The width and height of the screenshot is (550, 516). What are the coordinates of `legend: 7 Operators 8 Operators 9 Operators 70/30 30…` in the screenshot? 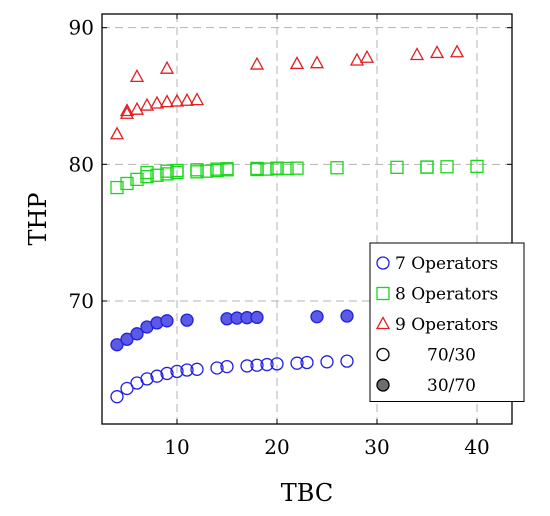 It's located at (447, 322).